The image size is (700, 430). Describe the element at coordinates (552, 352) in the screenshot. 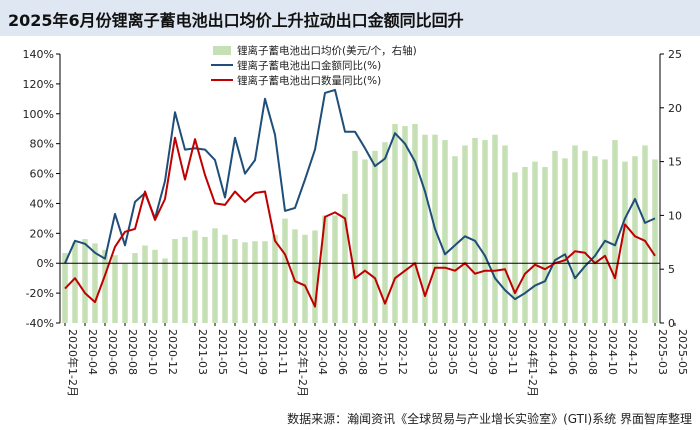

I see `x-tick-label: 2024-04` at that location.